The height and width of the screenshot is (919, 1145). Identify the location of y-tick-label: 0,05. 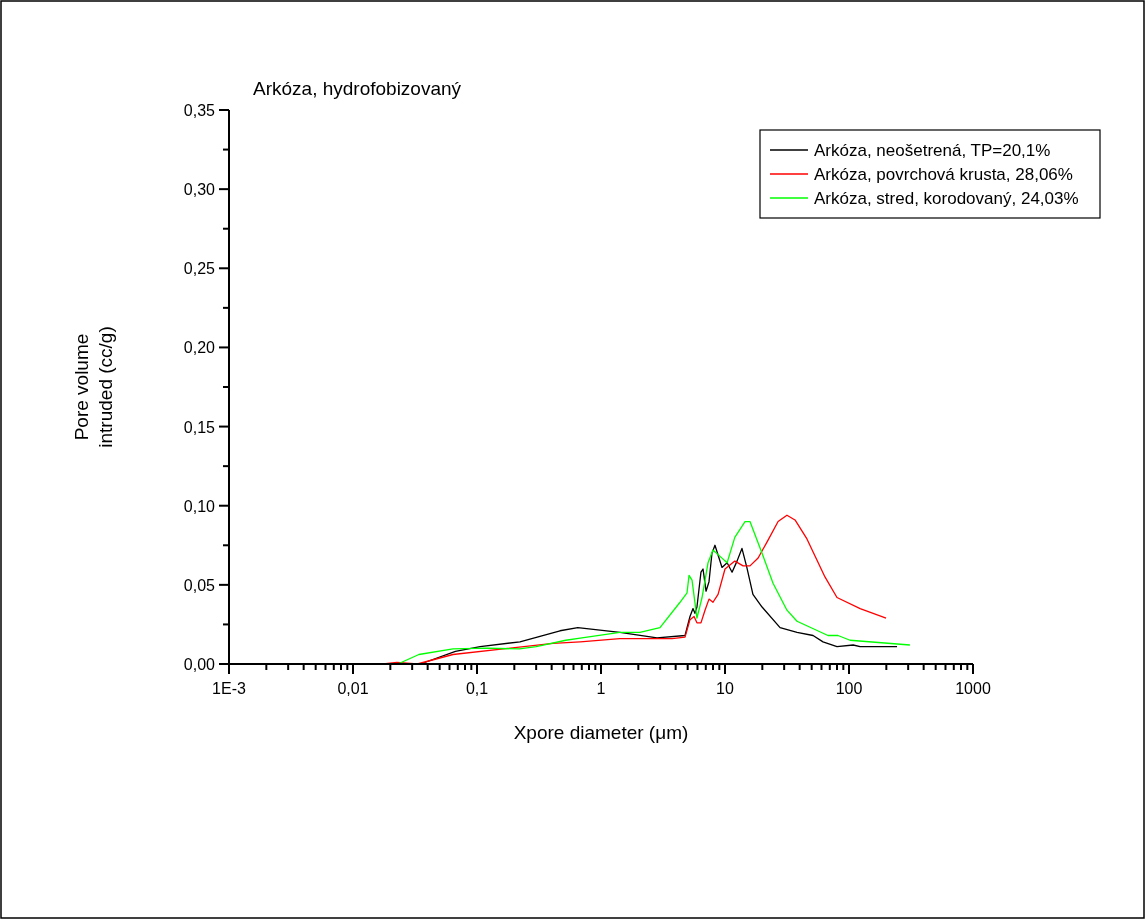
(199, 585).